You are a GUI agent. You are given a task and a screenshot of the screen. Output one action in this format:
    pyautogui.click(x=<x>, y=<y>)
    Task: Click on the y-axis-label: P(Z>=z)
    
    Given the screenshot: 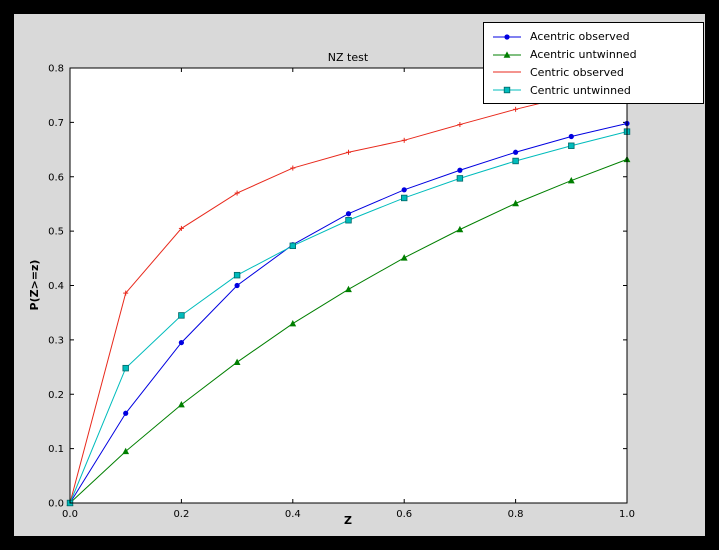 What is the action you would take?
    pyautogui.click(x=34, y=285)
    